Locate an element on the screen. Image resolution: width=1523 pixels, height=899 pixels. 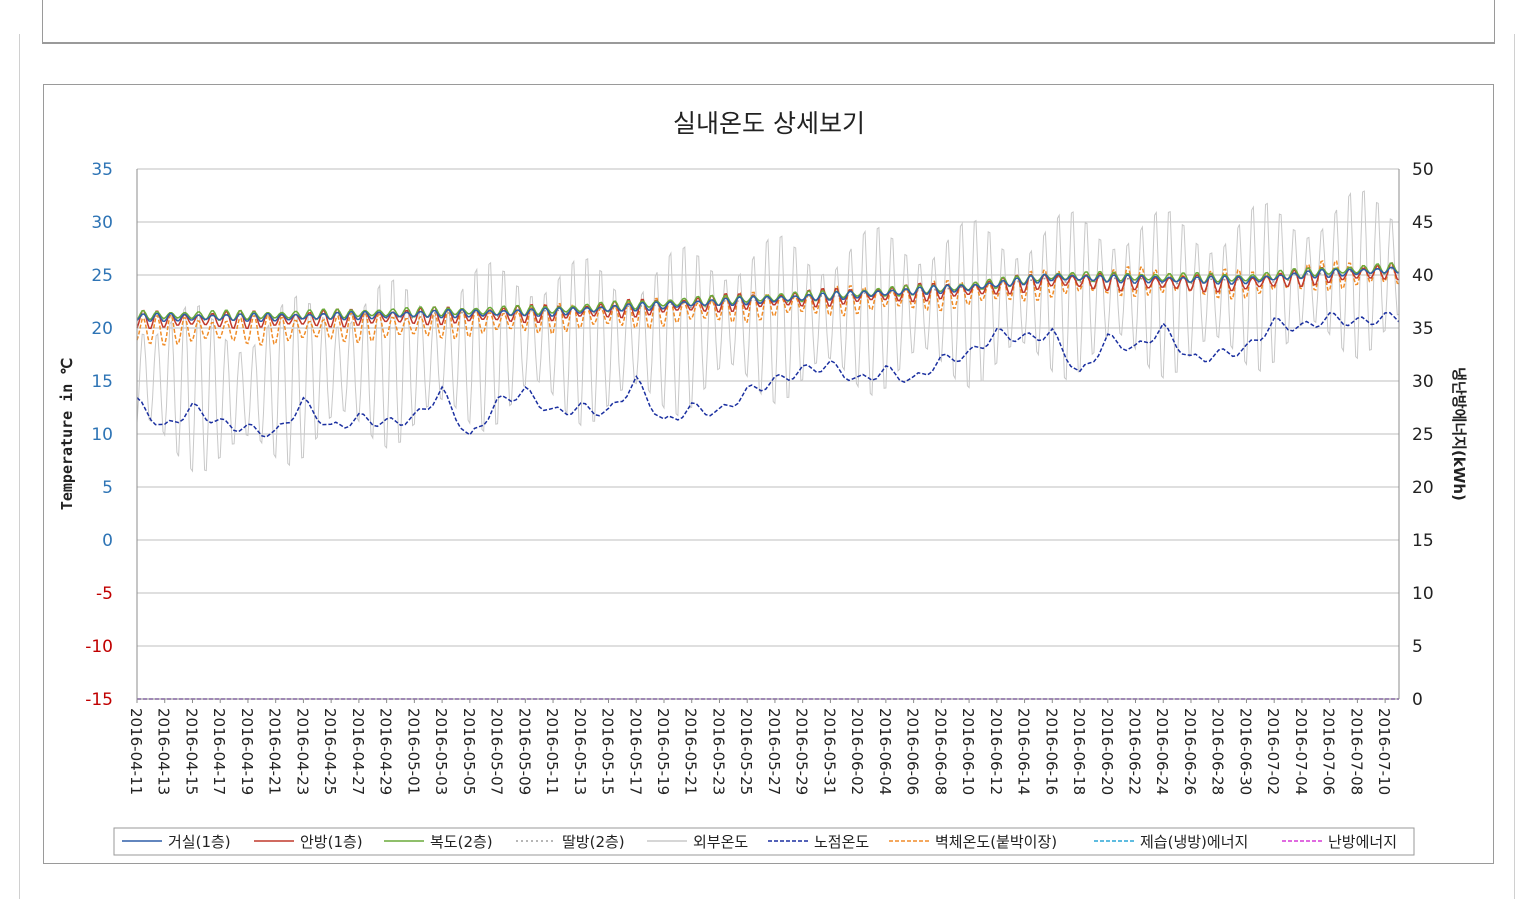
legend-label: 안방(1층) is located at coordinates (331, 842).